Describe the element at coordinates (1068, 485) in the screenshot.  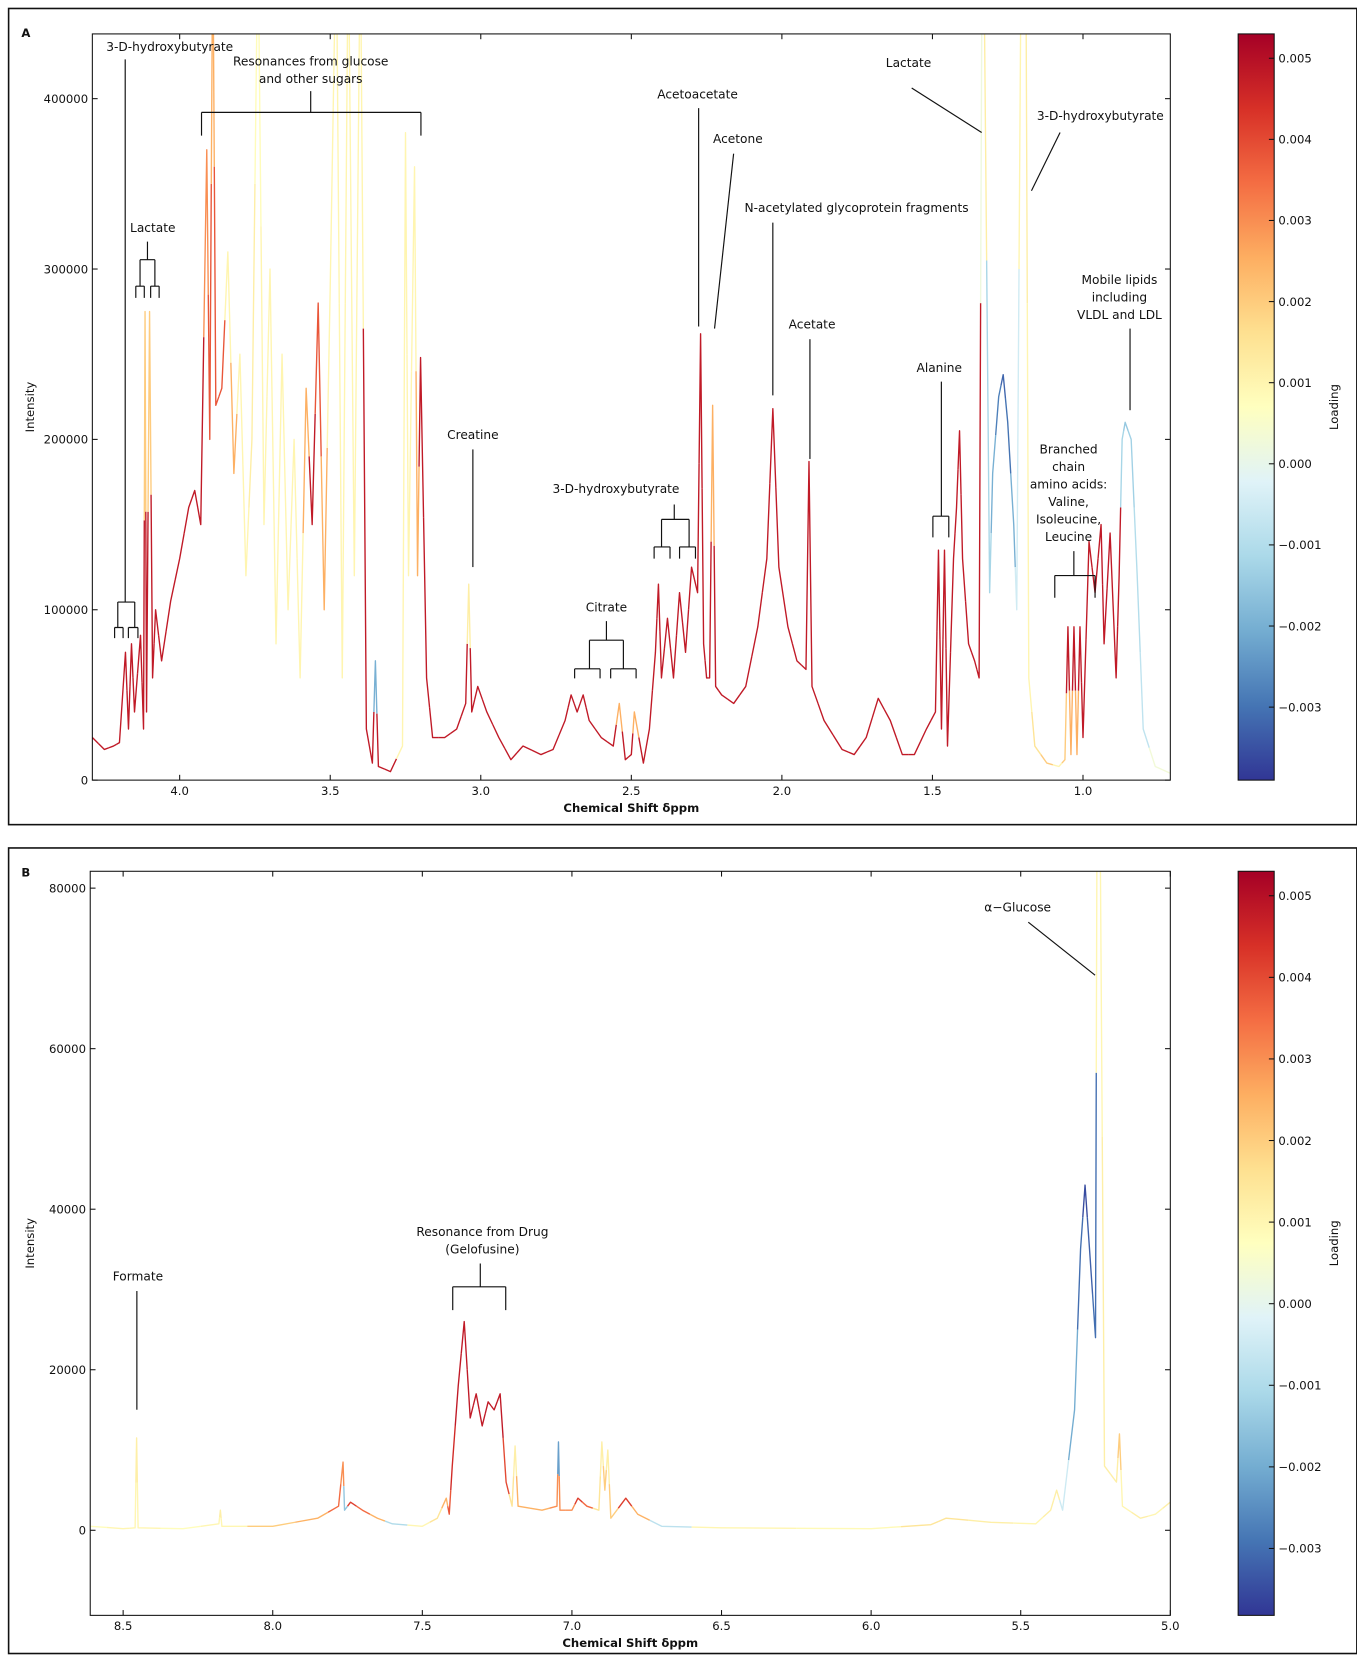
I see `annotation: amino acids:` at that location.